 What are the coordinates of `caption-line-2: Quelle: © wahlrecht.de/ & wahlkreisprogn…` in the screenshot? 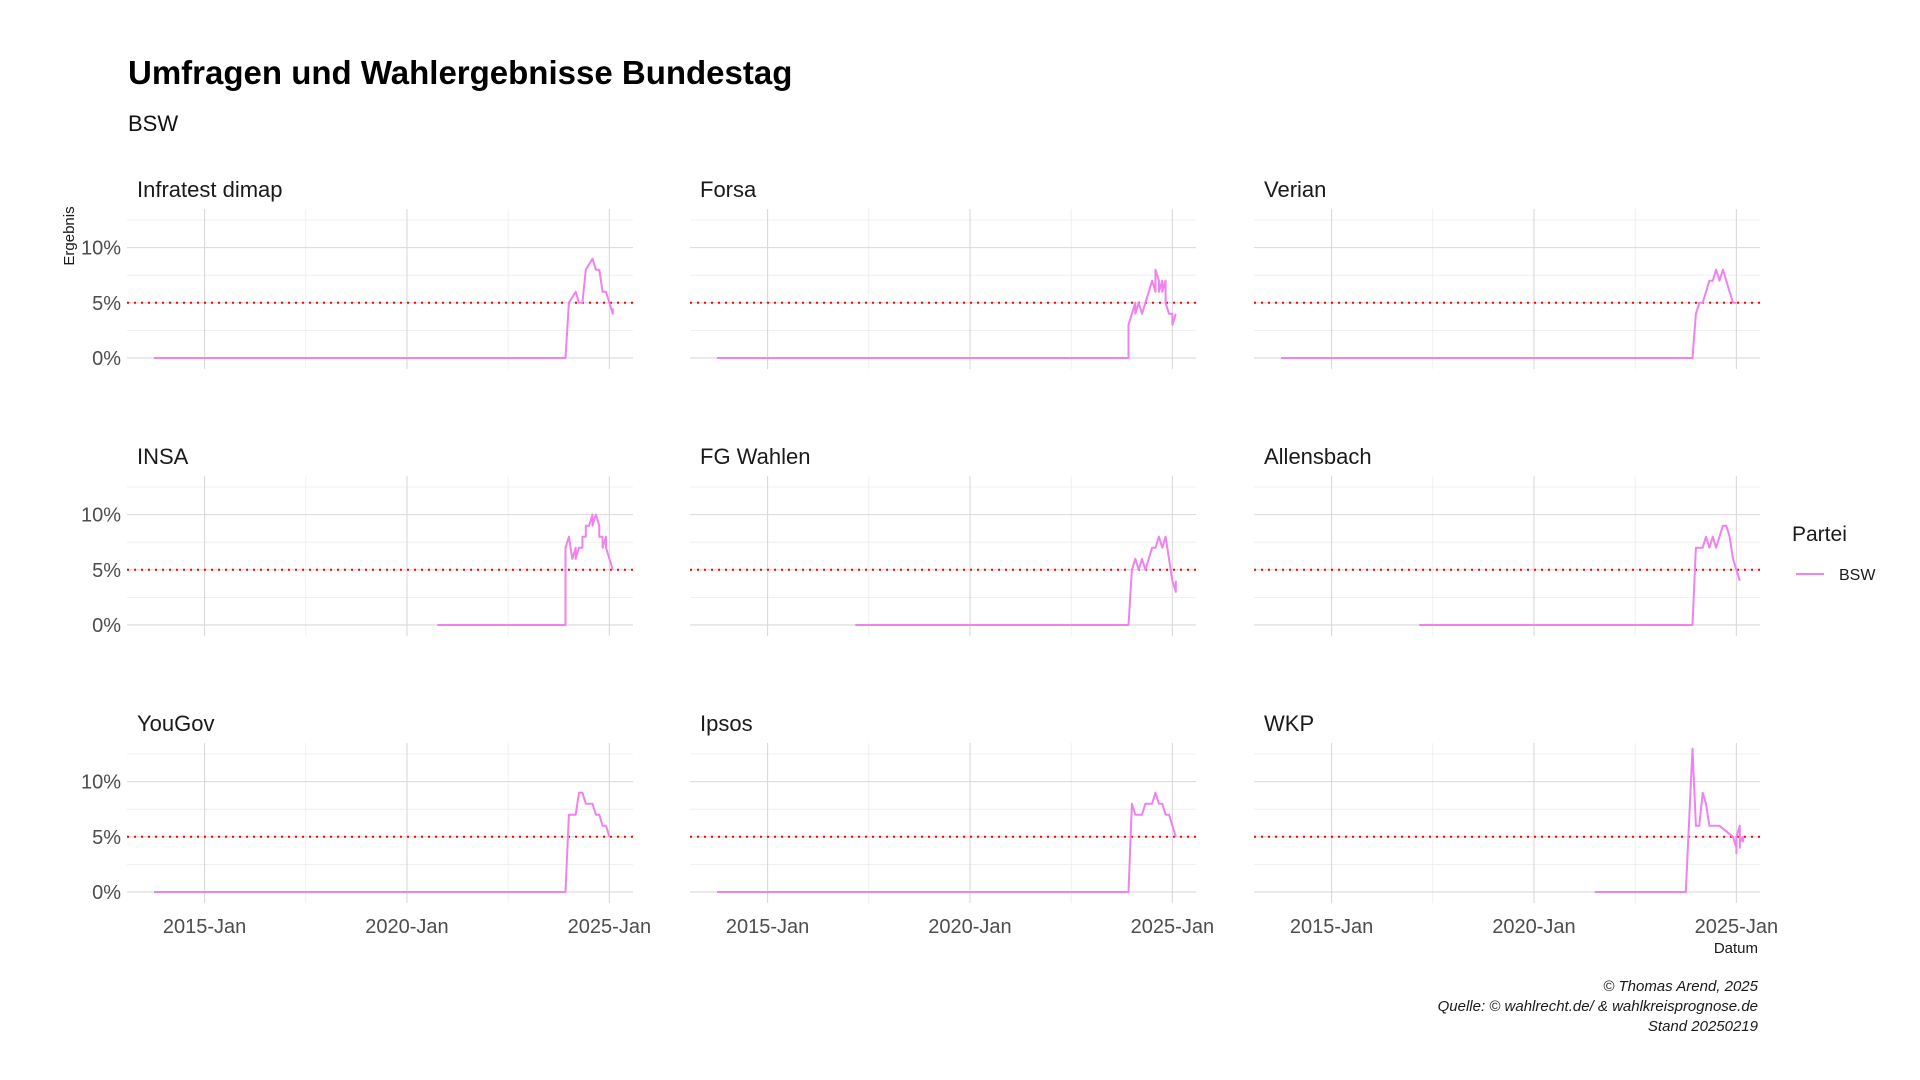 It's located at (1598, 1006).